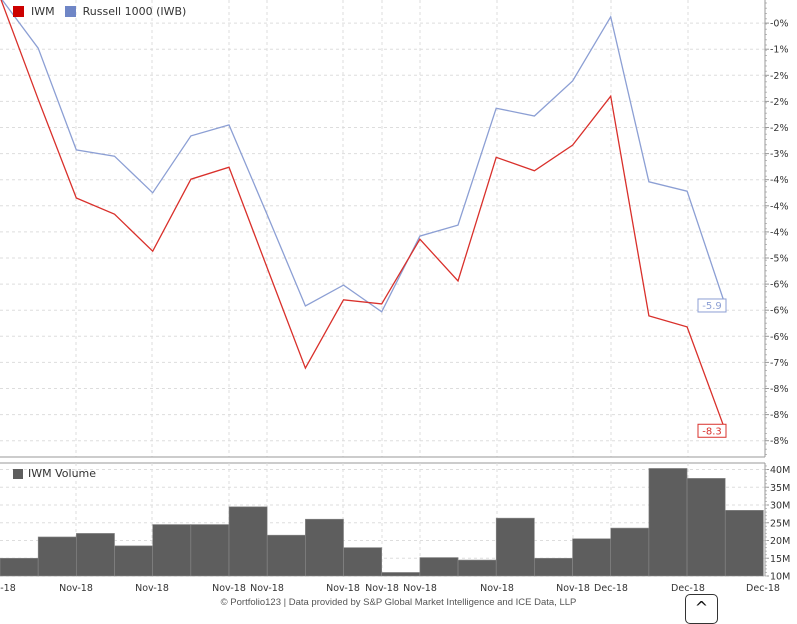 This screenshot has width=797, height=624. I want to click on svg-text: 15M, so click(780, 559).